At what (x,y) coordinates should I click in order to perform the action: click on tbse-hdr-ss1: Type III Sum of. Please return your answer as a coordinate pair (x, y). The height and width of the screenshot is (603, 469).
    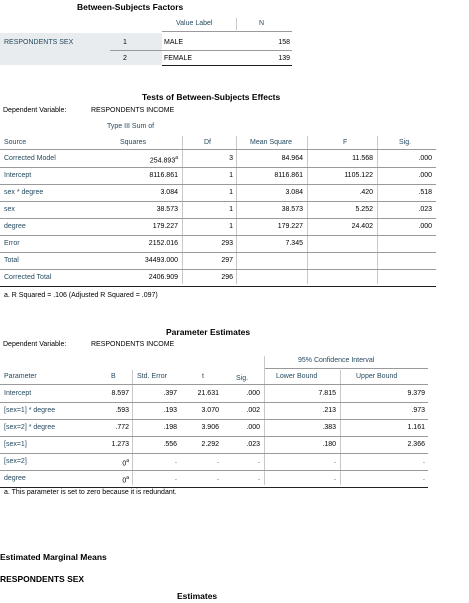
    Looking at the image, I should click on (131, 126).